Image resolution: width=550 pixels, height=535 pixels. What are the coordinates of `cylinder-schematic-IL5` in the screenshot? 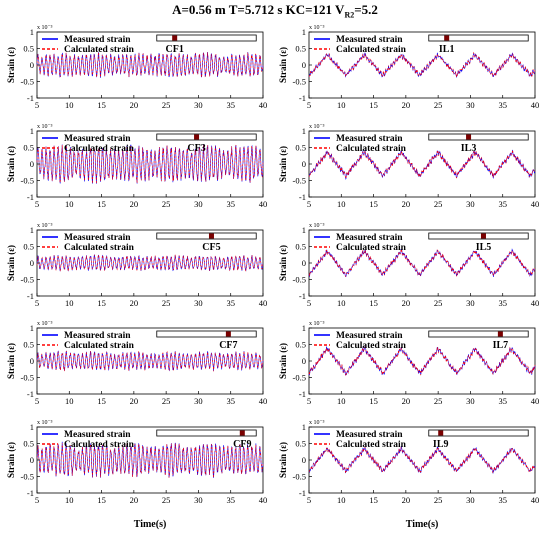 It's located at (478, 236).